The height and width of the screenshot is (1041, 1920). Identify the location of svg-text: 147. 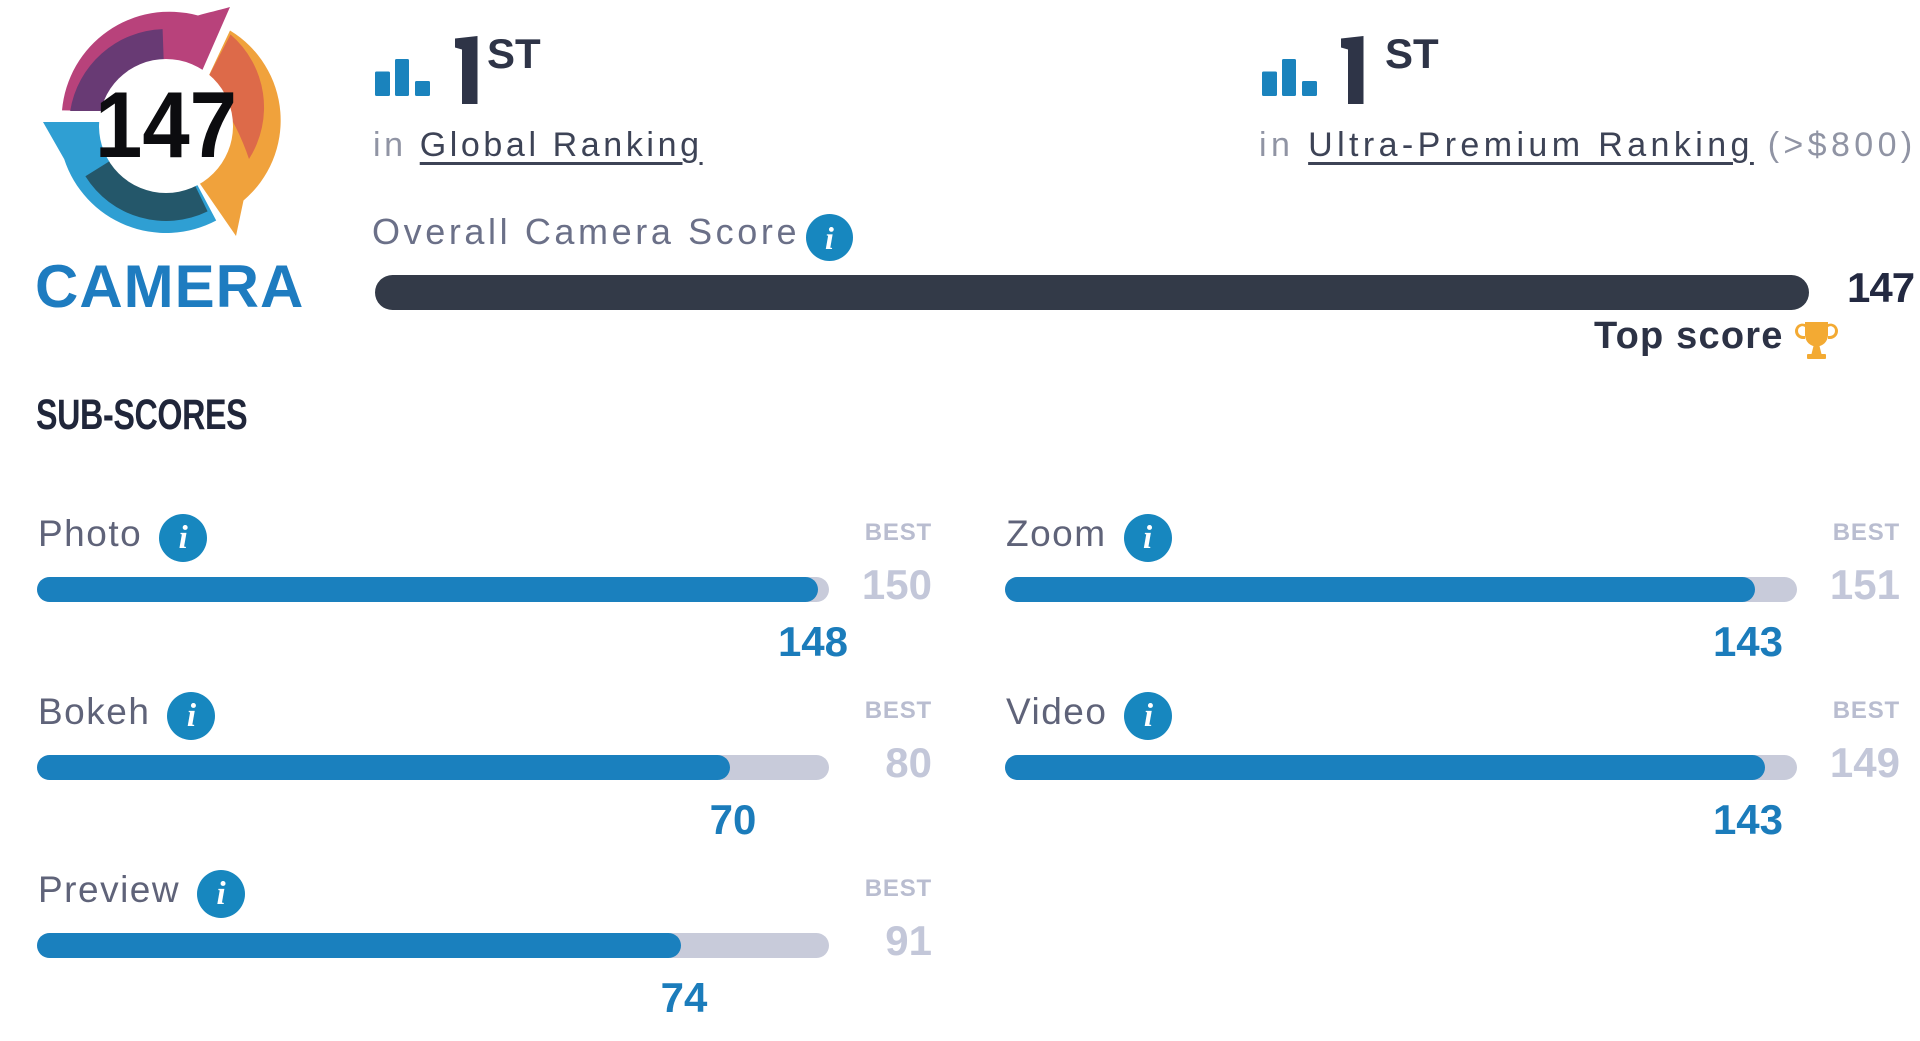
(166, 124).